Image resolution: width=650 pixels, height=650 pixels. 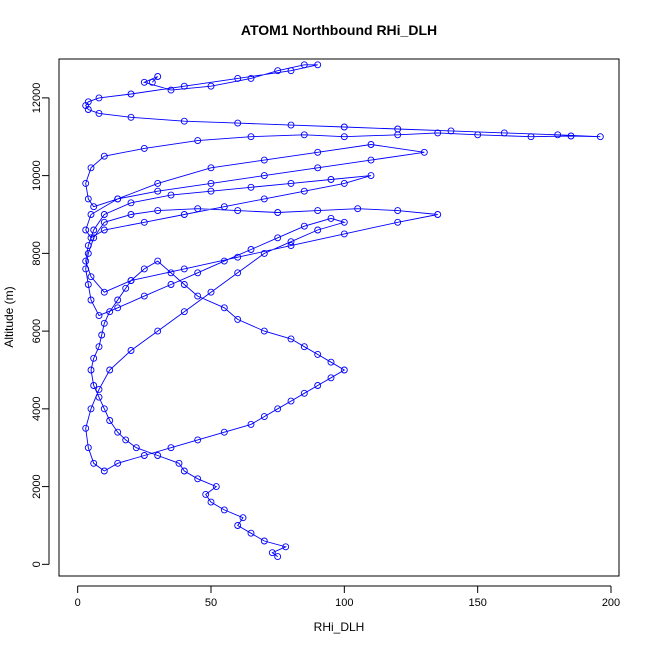 What do you see at coordinates (37, 486) in the screenshot?
I see `y-tick-label: 2000` at bounding box center [37, 486].